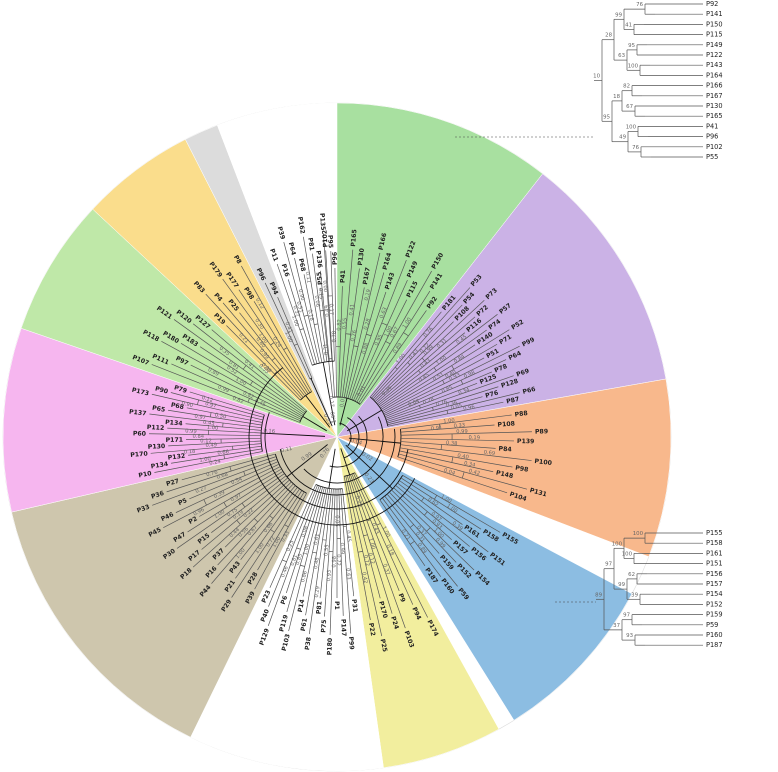 This screenshot has height=772, width=778. I want to click on clade-arc-purple, so click(379, 411).